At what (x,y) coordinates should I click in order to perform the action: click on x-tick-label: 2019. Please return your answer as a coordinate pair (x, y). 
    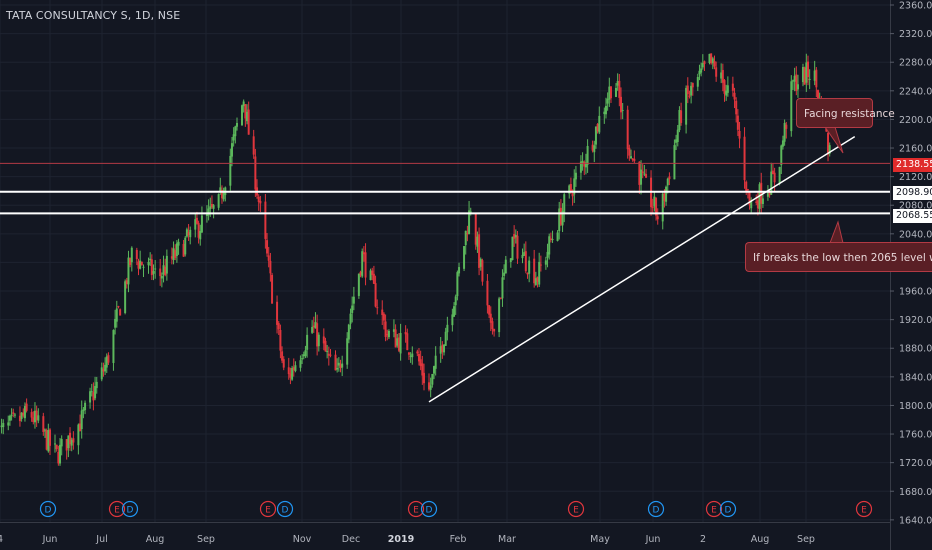
    Looking at the image, I should click on (401, 539).